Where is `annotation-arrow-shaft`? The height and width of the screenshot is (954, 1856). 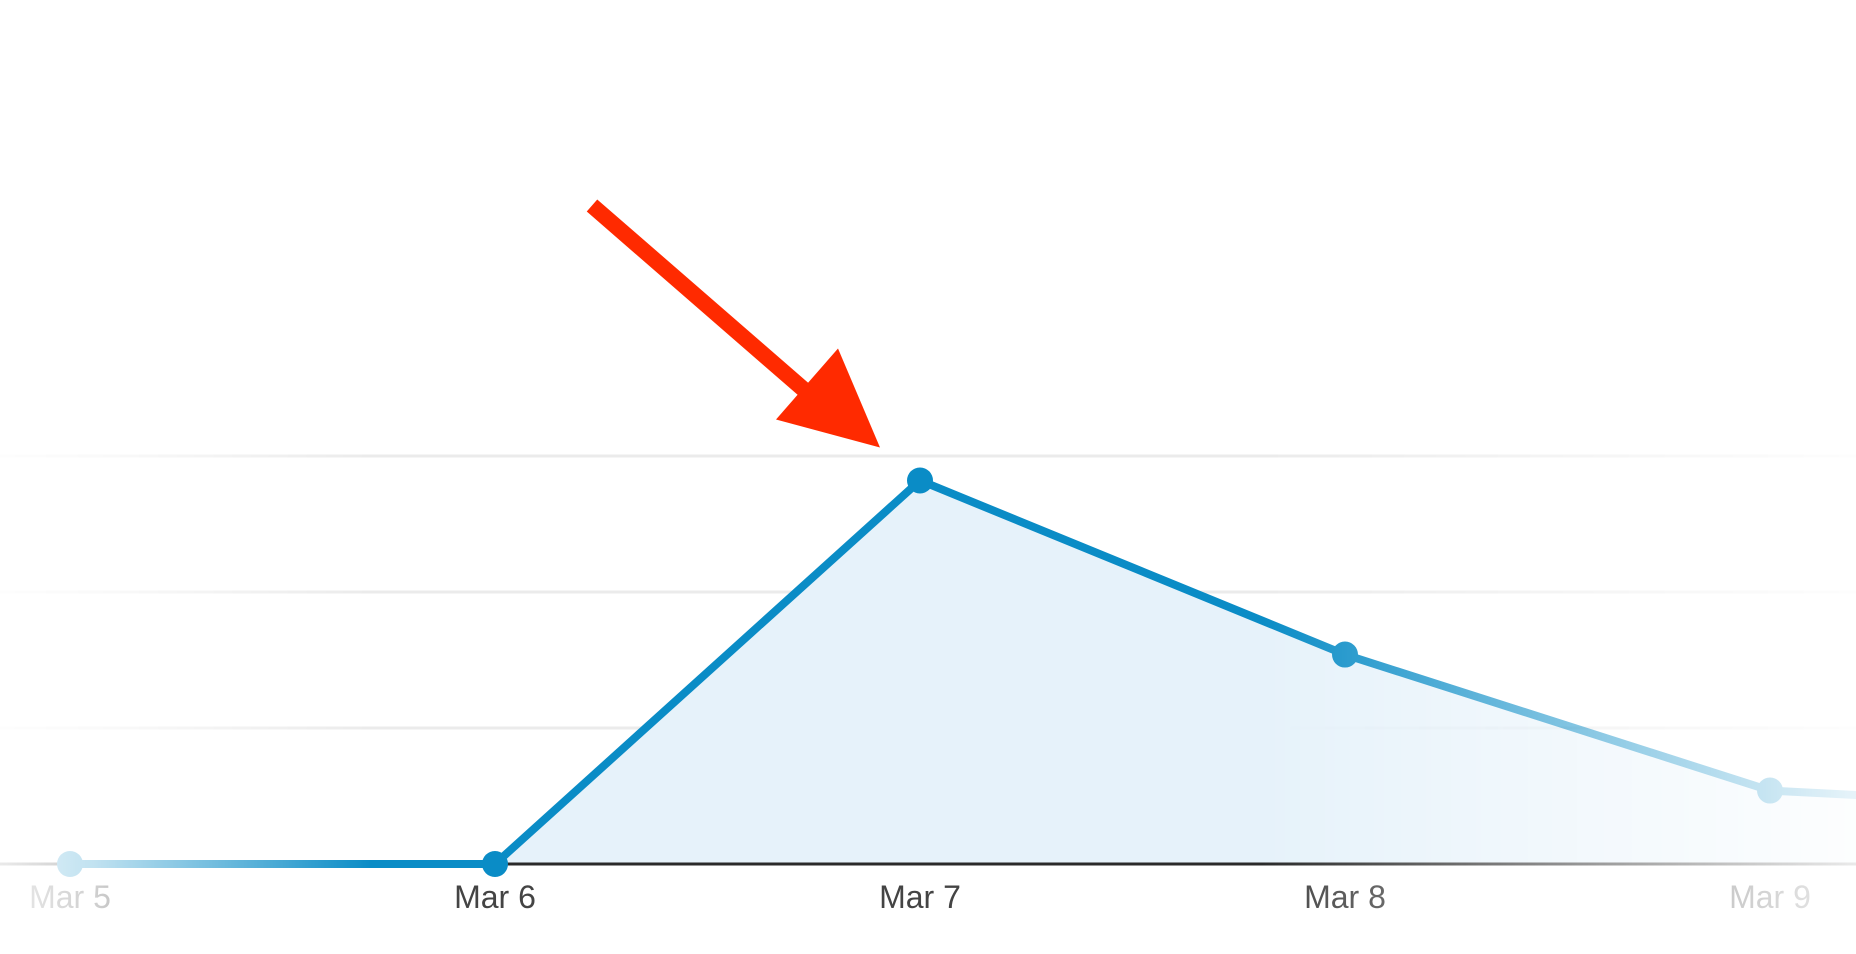 annotation-arrow-shaft is located at coordinates (699, 298).